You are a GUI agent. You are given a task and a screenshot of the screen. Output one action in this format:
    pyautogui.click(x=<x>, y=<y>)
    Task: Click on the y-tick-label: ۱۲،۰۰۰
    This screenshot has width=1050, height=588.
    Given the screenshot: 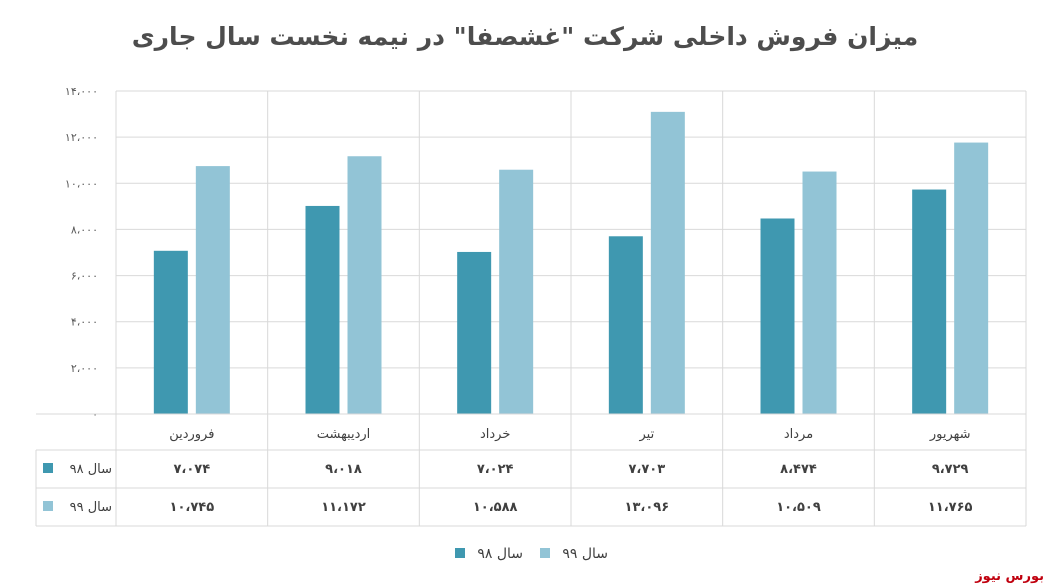 What is the action you would take?
    pyautogui.click(x=81, y=137)
    